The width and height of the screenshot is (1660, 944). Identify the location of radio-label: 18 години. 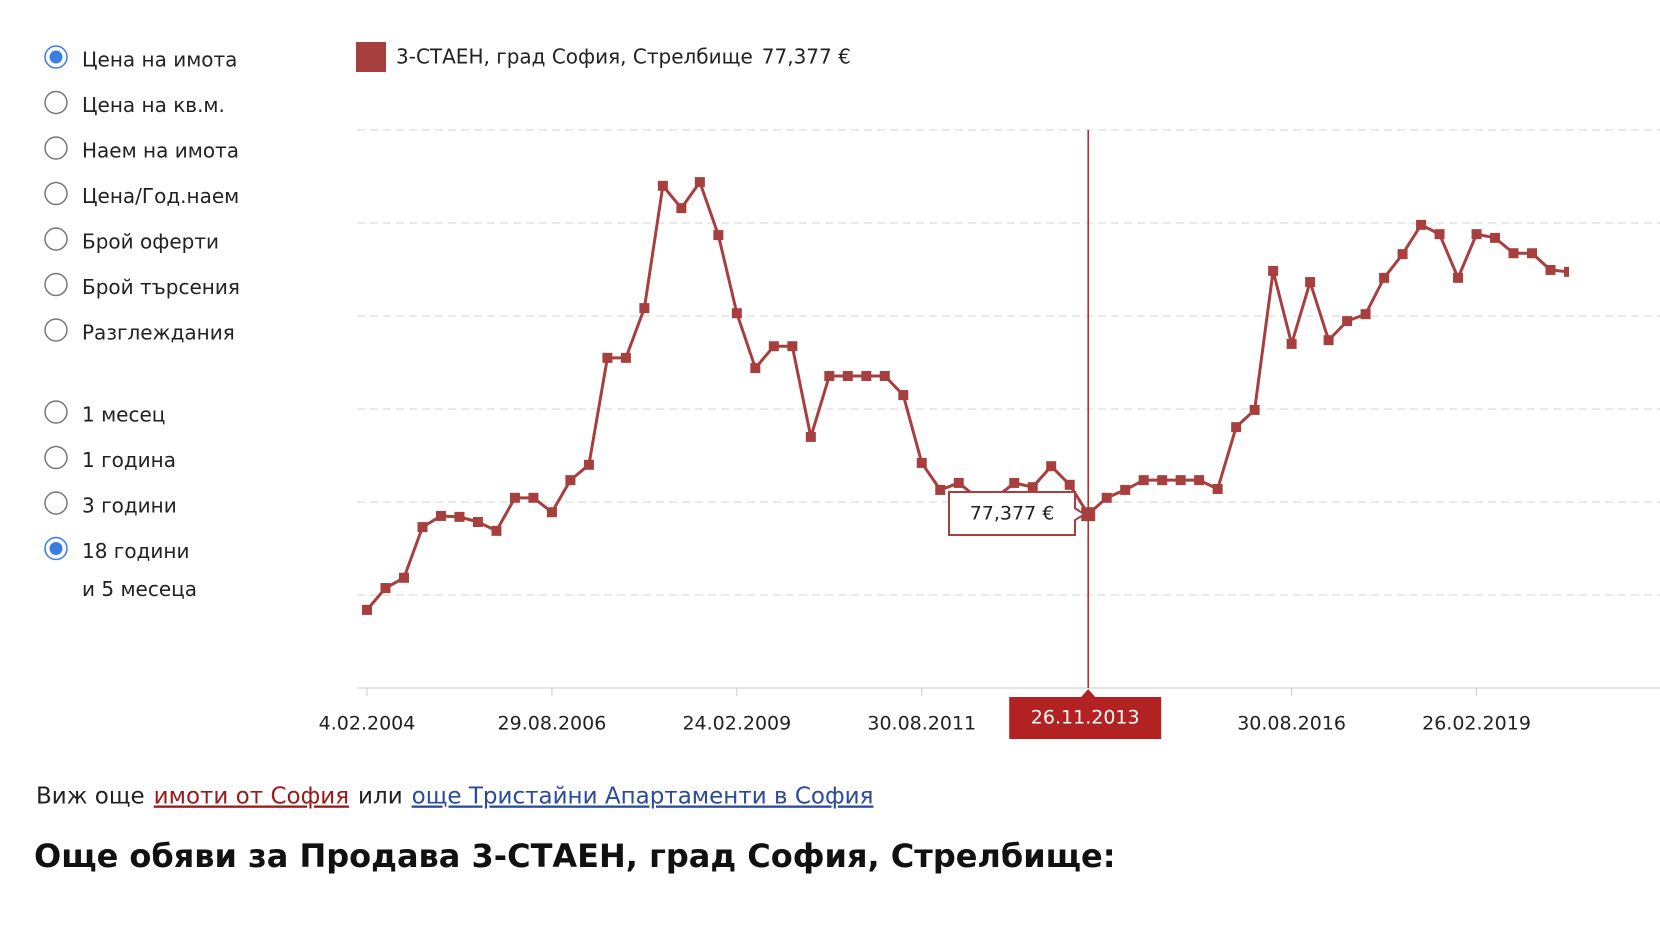
(135, 551).